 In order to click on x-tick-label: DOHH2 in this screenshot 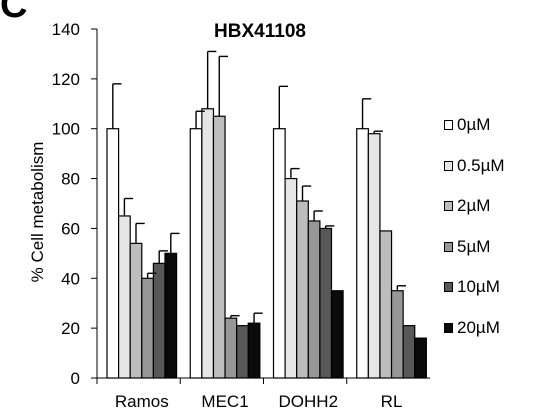, I will do `click(309, 401)`.